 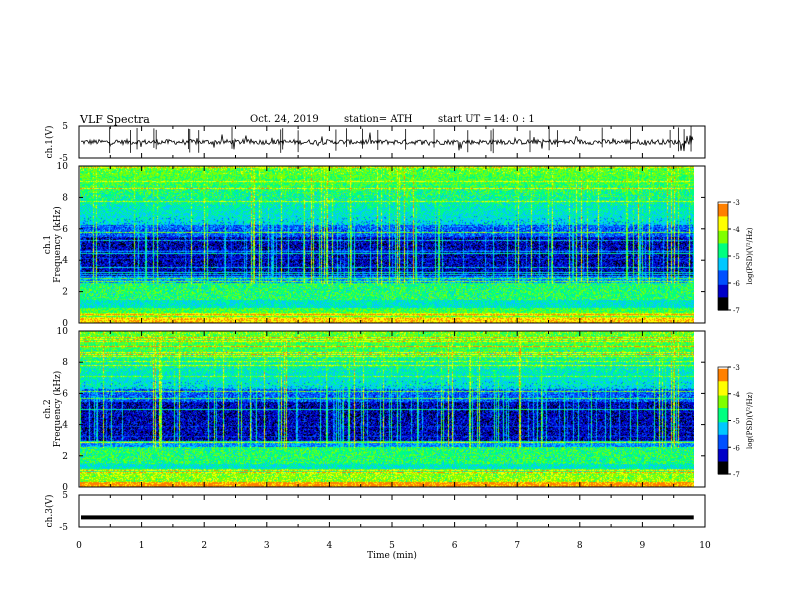 What do you see at coordinates (65, 230) in the screenshot?
I see `ch1-spectrogram-ytick-3: 6` at bounding box center [65, 230].